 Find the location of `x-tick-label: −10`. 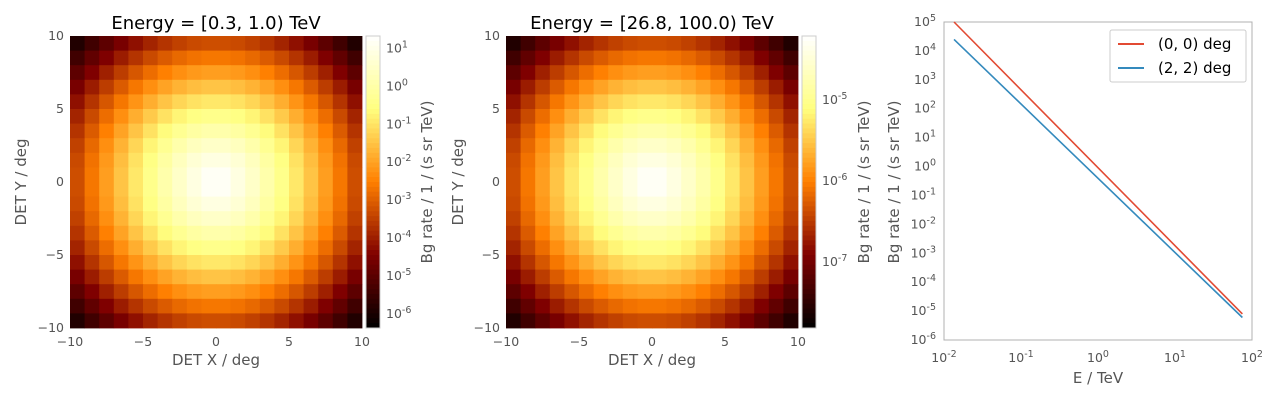

x-tick-label: −10 is located at coordinates (70, 341).